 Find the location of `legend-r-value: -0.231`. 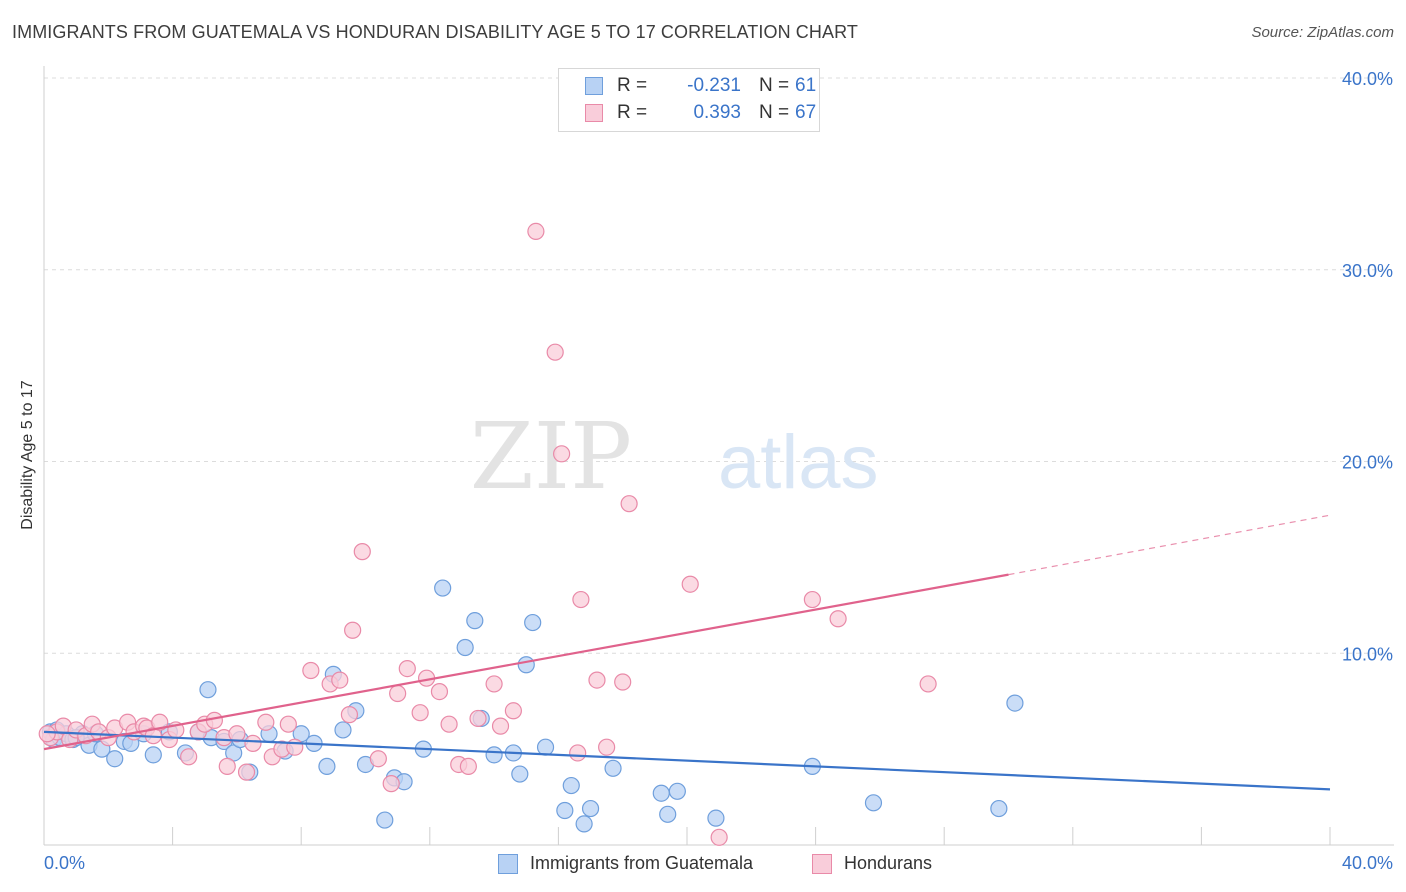

legend-r-value: -0.231 is located at coordinates (714, 85).